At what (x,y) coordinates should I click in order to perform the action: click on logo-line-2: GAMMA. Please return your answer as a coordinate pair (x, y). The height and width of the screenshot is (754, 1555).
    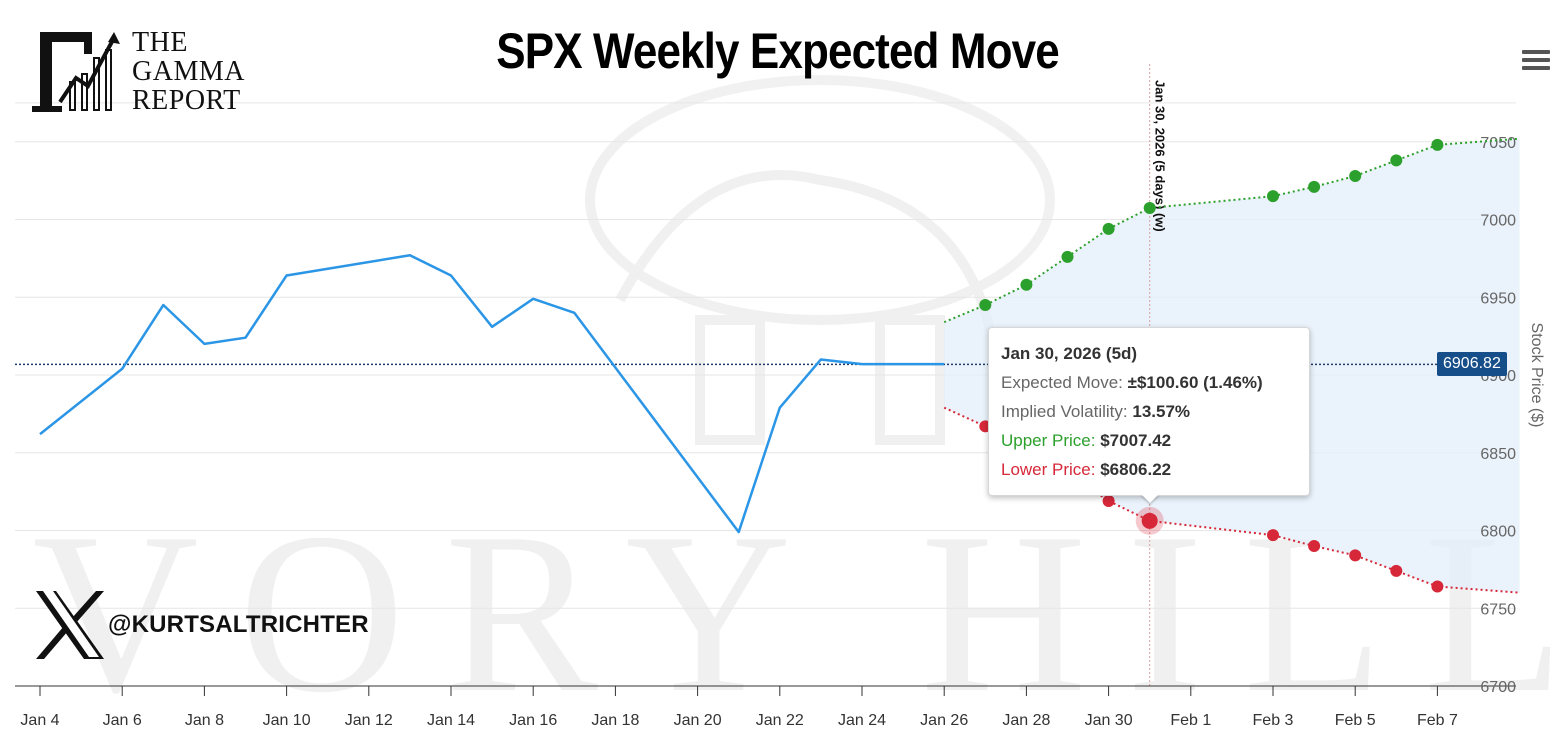
    Looking at the image, I should click on (188, 71).